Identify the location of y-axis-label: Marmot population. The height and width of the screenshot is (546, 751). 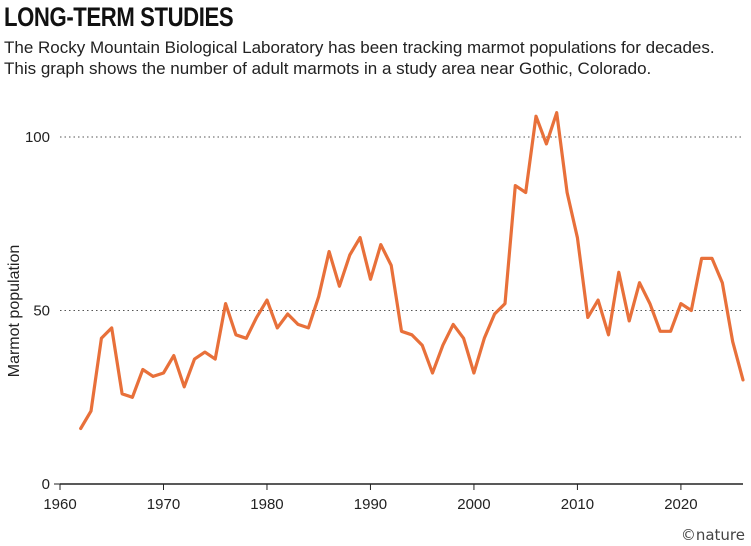
(14, 311).